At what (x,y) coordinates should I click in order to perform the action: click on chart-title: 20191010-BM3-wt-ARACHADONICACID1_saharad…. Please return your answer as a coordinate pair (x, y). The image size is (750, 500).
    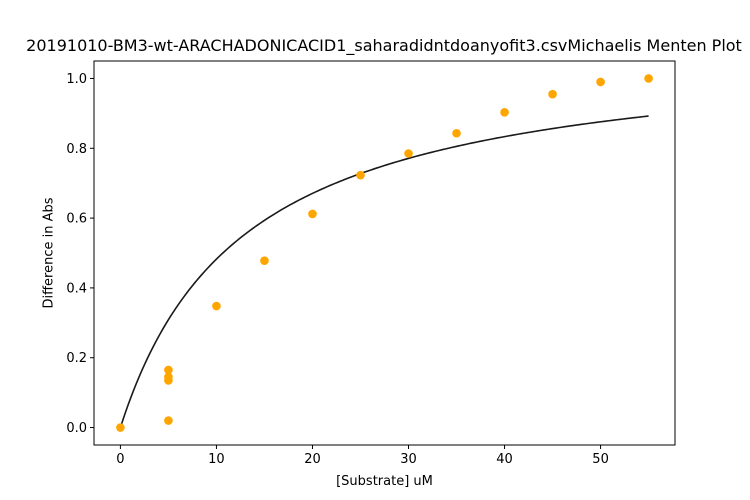
    Looking at the image, I should click on (384, 46).